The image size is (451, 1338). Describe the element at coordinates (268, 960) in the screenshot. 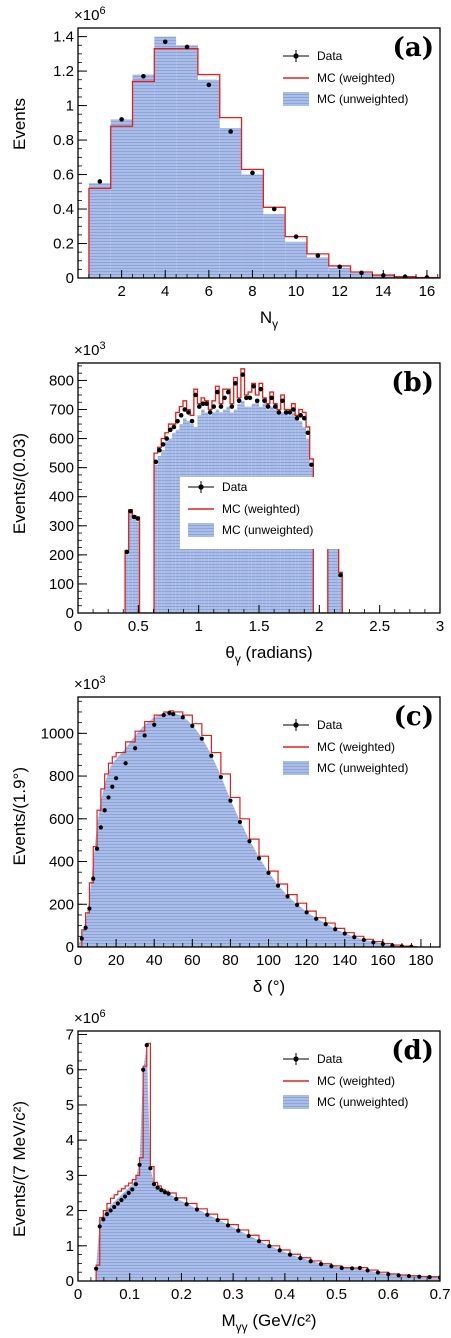

I see `x-tick-label: 100` at that location.